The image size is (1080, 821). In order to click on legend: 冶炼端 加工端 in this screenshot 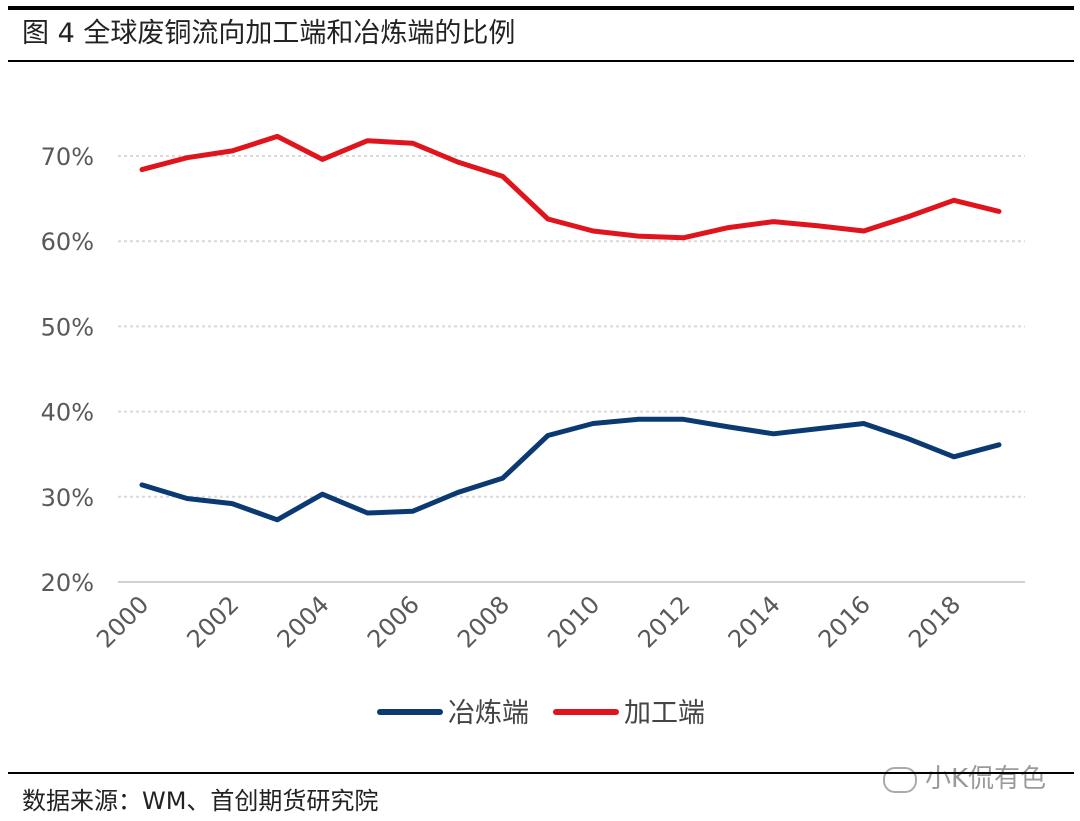, I will do `click(541, 713)`.